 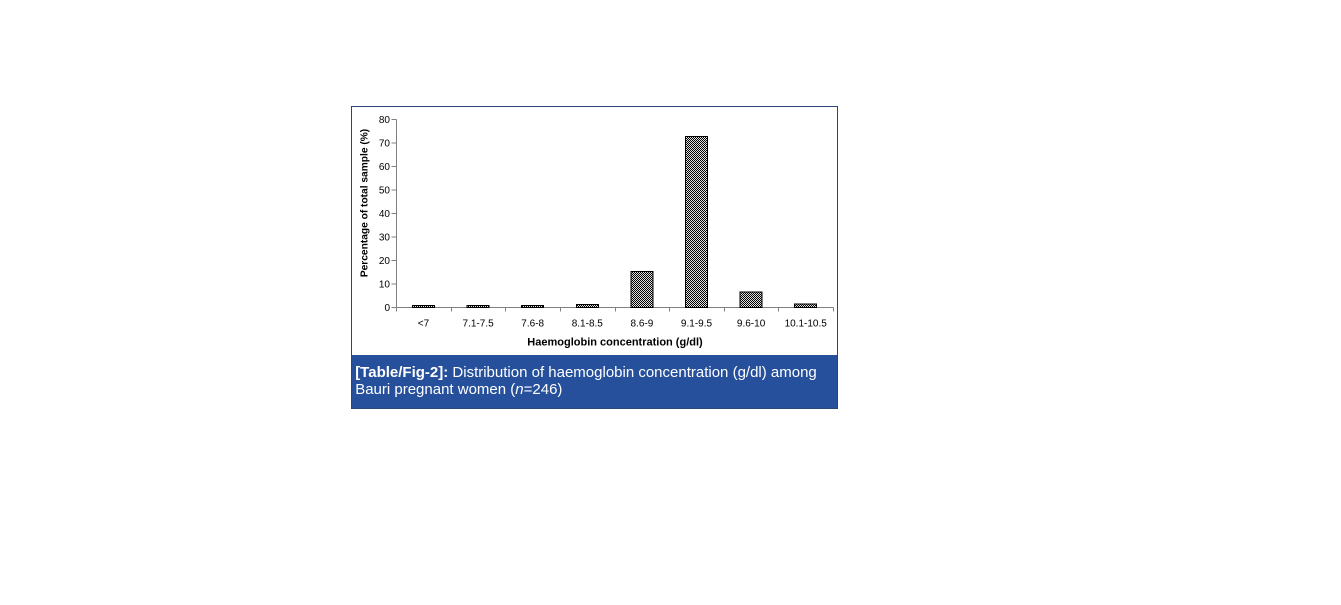 I want to click on svg-text: 8.6-9, so click(x=642, y=323).